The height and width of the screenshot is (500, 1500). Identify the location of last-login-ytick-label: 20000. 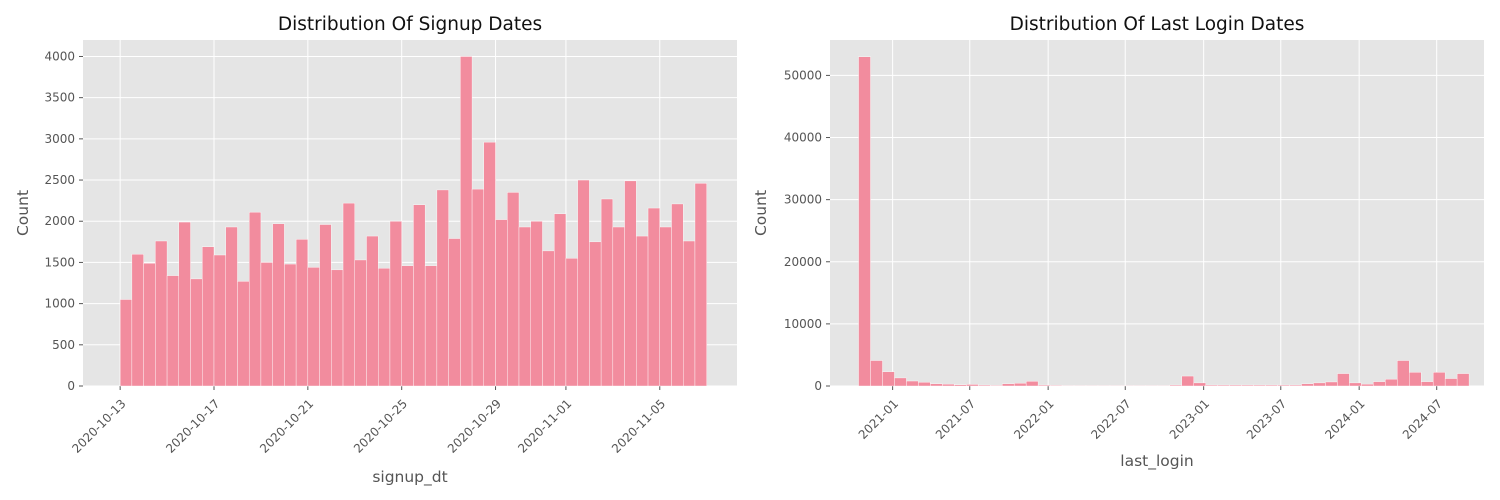
(803, 262).